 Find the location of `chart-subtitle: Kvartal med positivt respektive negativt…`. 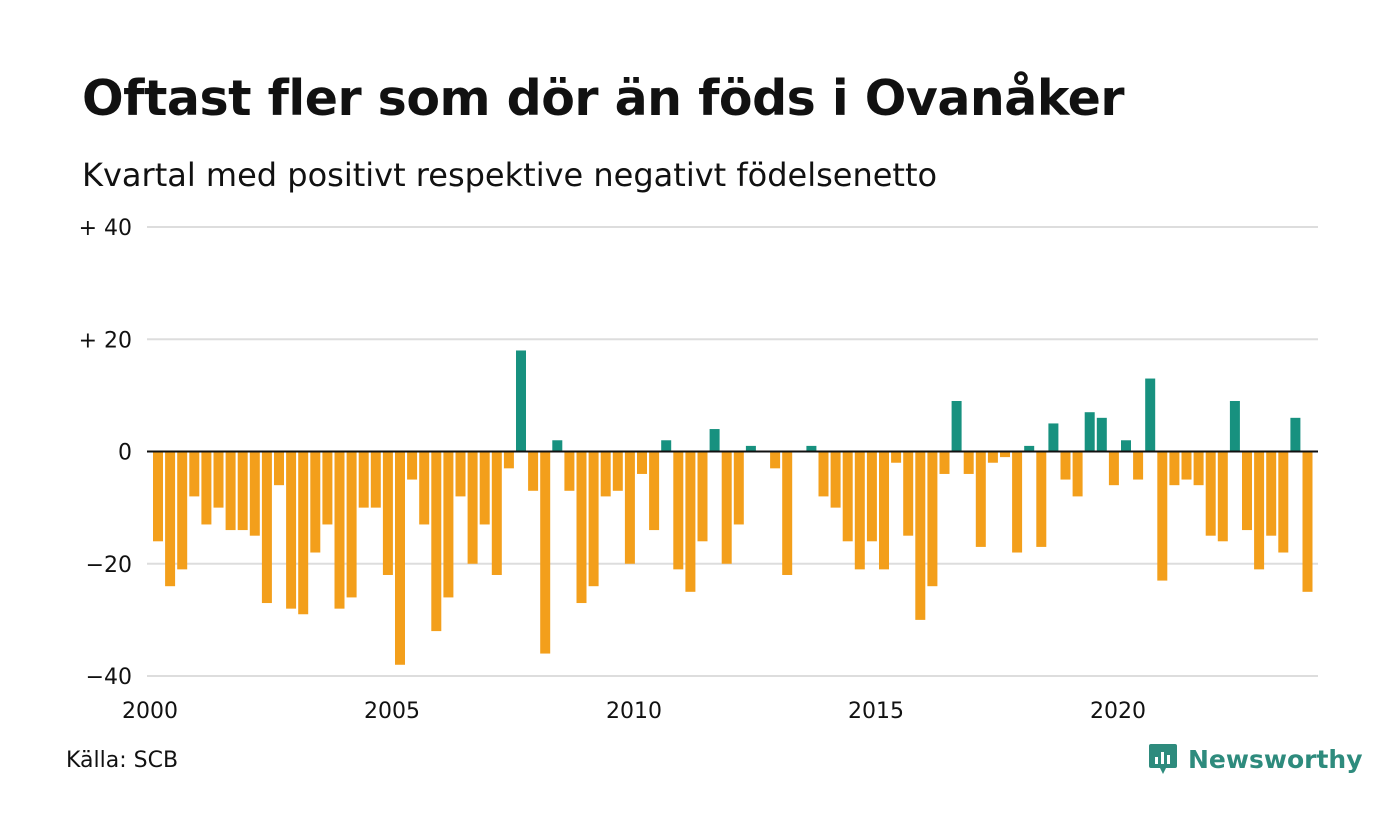

chart-subtitle: Kvartal med positivt respektive negativt… is located at coordinates (510, 175).